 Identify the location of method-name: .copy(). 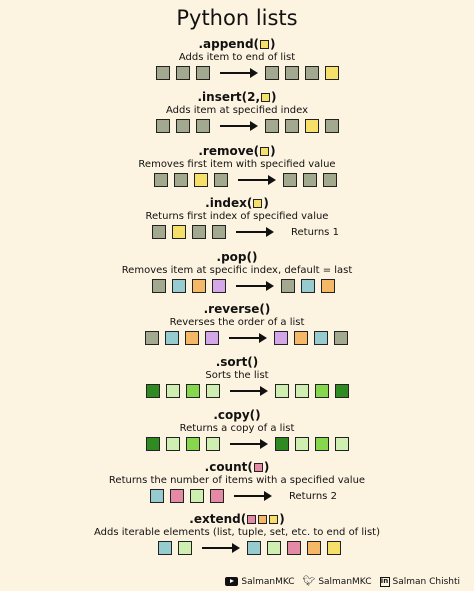
(237, 415).